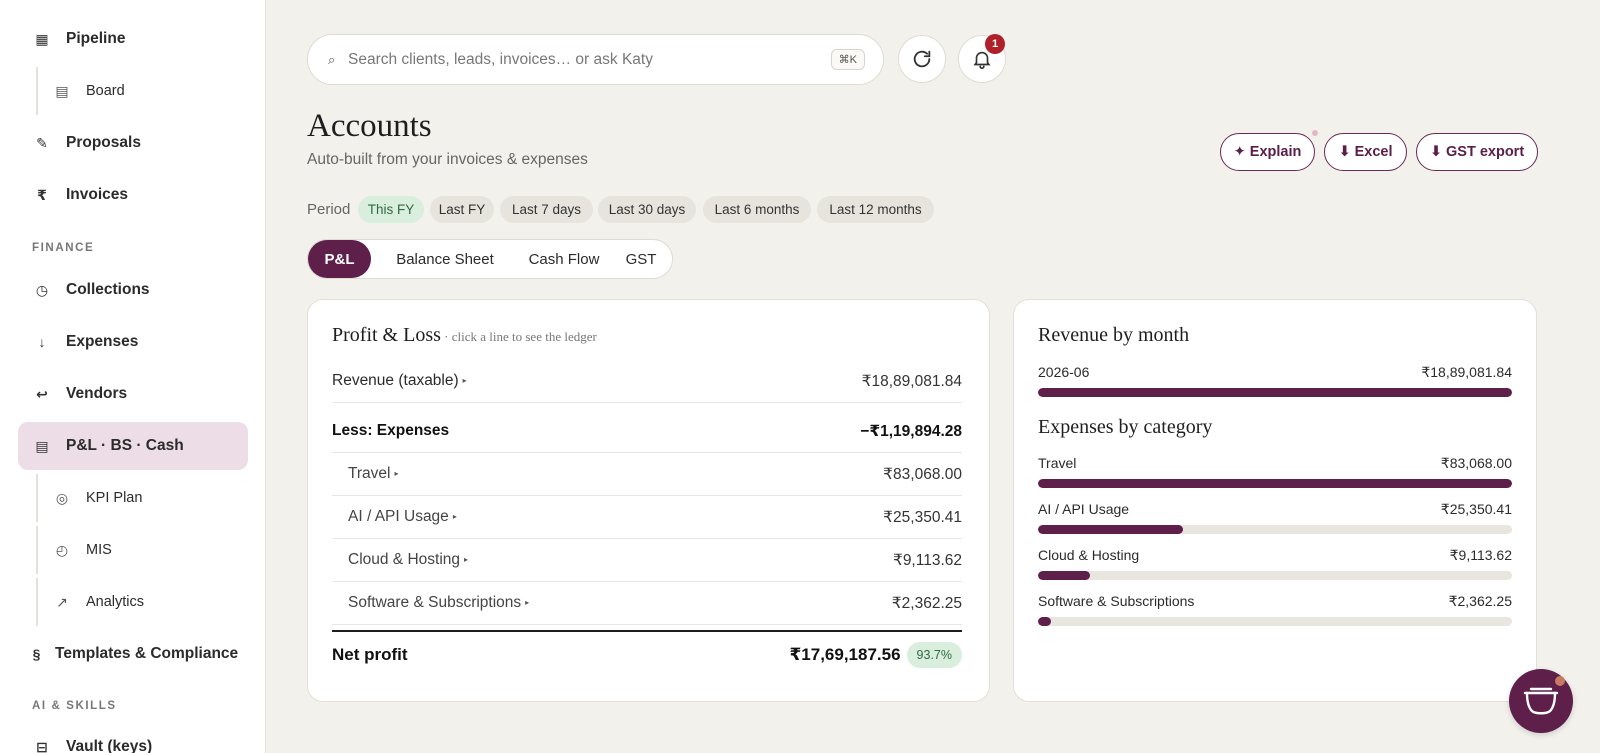 This screenshot has width=1600, height=753. Describe the element at coordinates (42, 194) in the screenshot. I see `rupee-icon: ₹` at that location.